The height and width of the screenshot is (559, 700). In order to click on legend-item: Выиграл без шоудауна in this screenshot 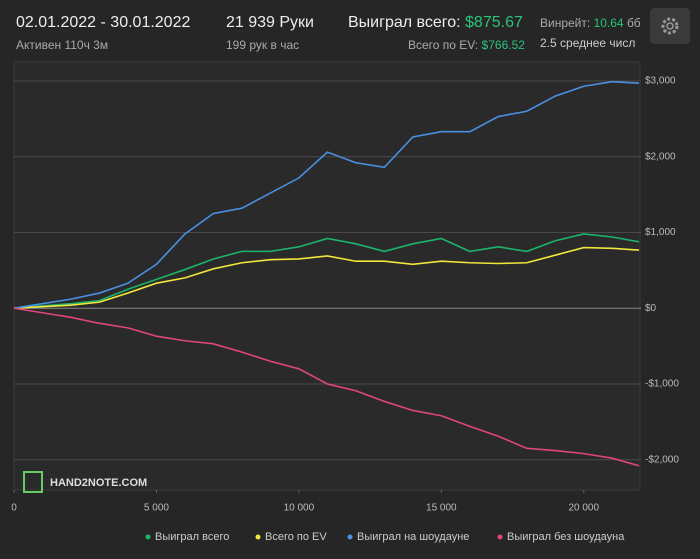, I will do `click(561, 537)`.